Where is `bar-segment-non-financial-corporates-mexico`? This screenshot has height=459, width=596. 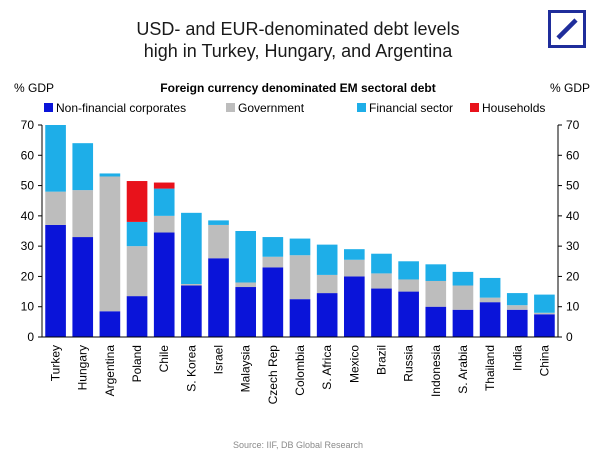 bar-segment-non-financial-corporates-mexico is located at coordinates (354, 306).